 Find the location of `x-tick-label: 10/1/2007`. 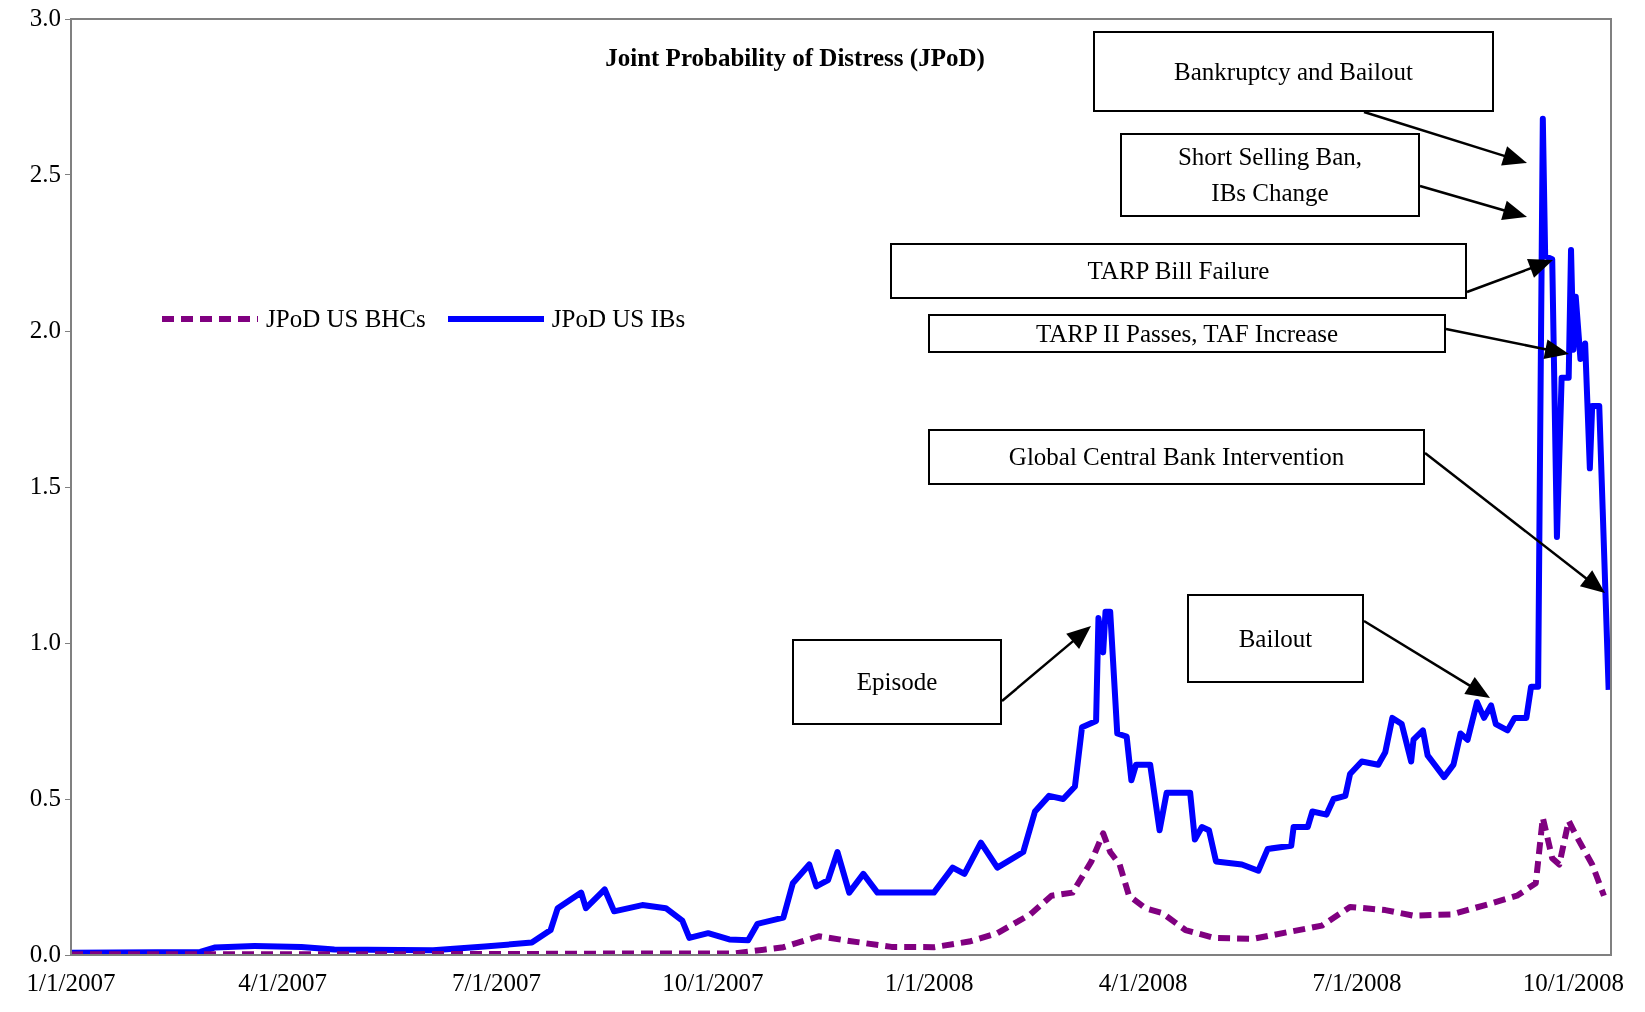

x-tick-label: 10/1/2007 is located at coordinates (713, 982).